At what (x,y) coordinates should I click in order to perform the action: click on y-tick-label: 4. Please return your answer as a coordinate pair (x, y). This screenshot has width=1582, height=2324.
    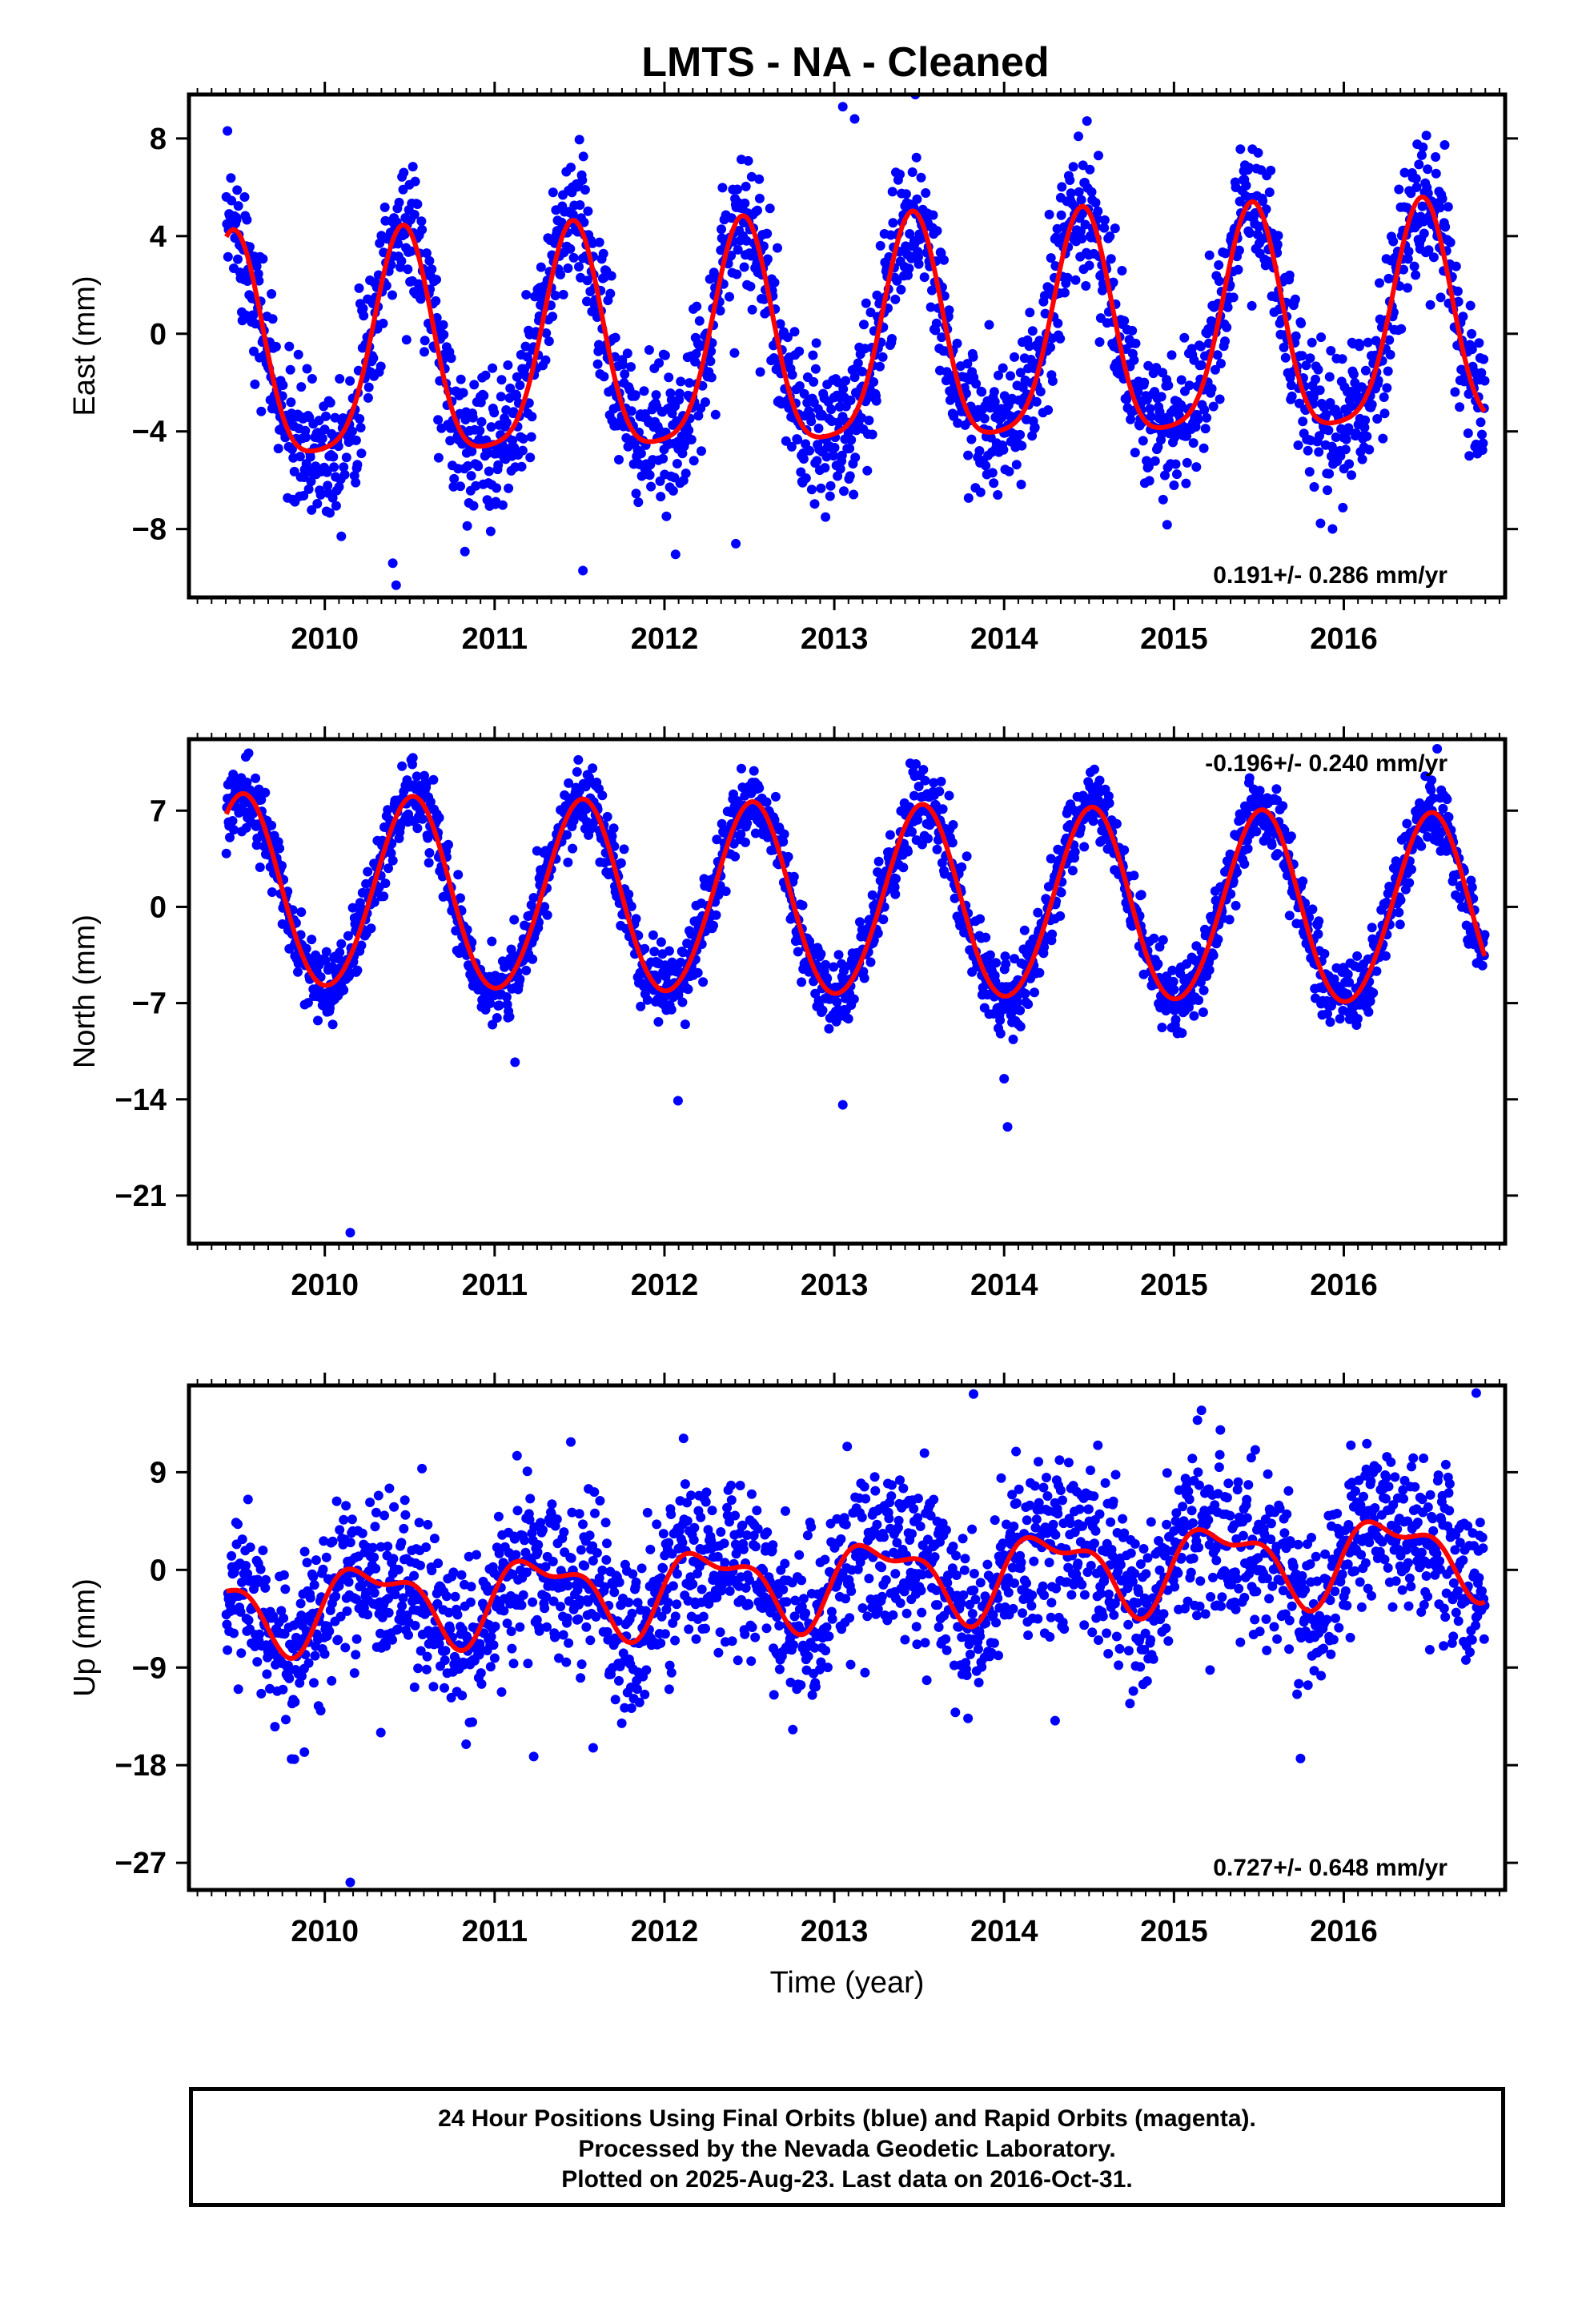
    Looking at the image, I should click on (158, 237).